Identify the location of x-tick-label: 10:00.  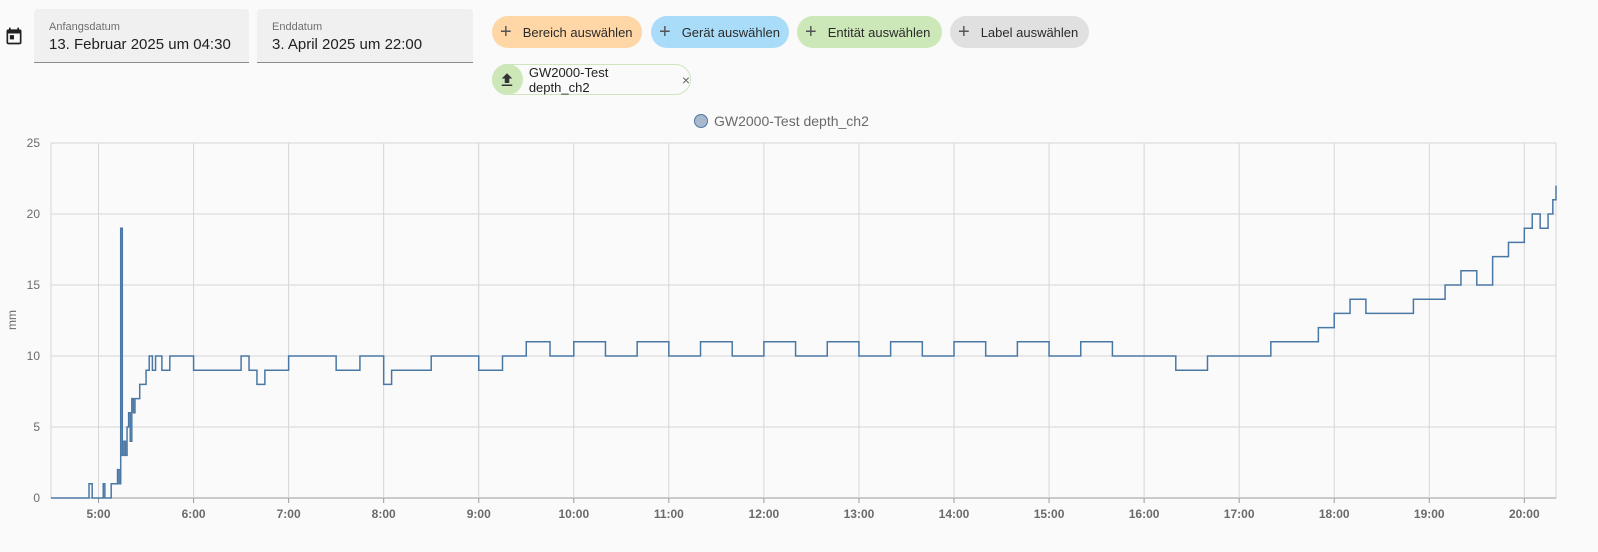
(573, 514).